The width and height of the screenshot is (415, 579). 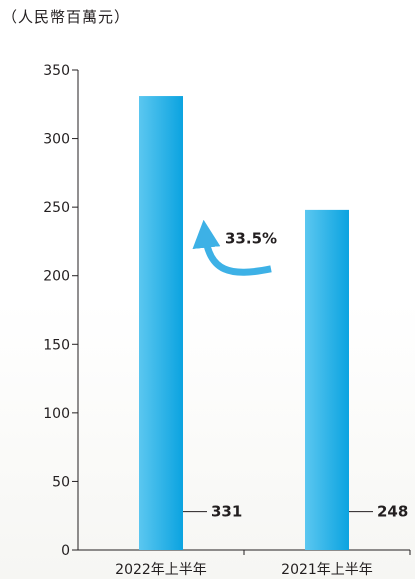 I want to click on y-tick-label: 200, so click(x=56, y=277).